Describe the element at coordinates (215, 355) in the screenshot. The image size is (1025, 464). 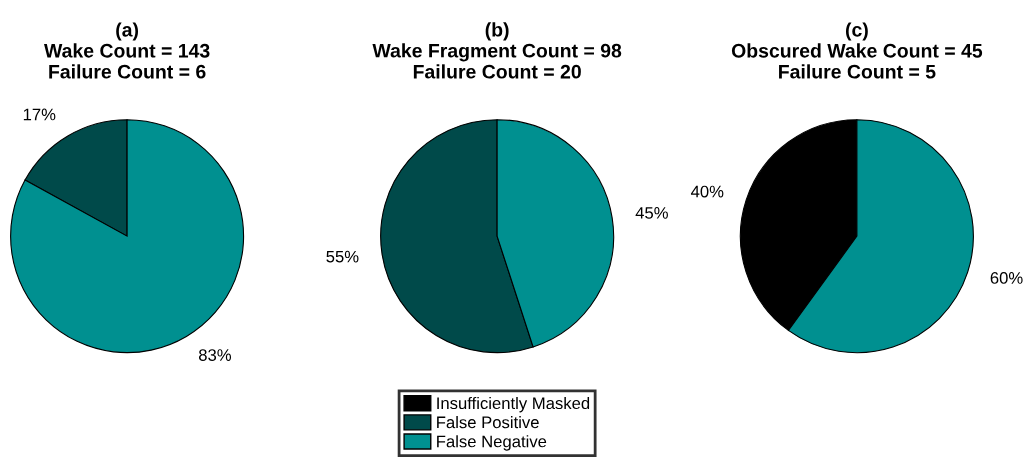
I see `data-label: 83%` at that location.